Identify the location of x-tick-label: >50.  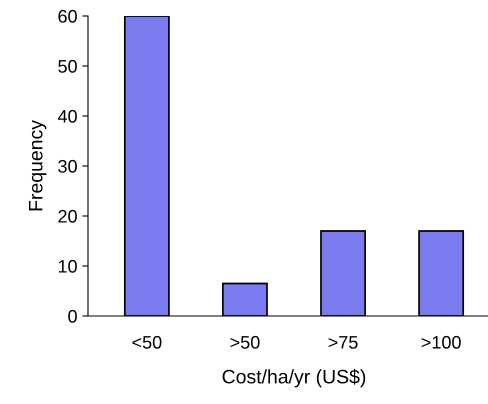
(245, 342).